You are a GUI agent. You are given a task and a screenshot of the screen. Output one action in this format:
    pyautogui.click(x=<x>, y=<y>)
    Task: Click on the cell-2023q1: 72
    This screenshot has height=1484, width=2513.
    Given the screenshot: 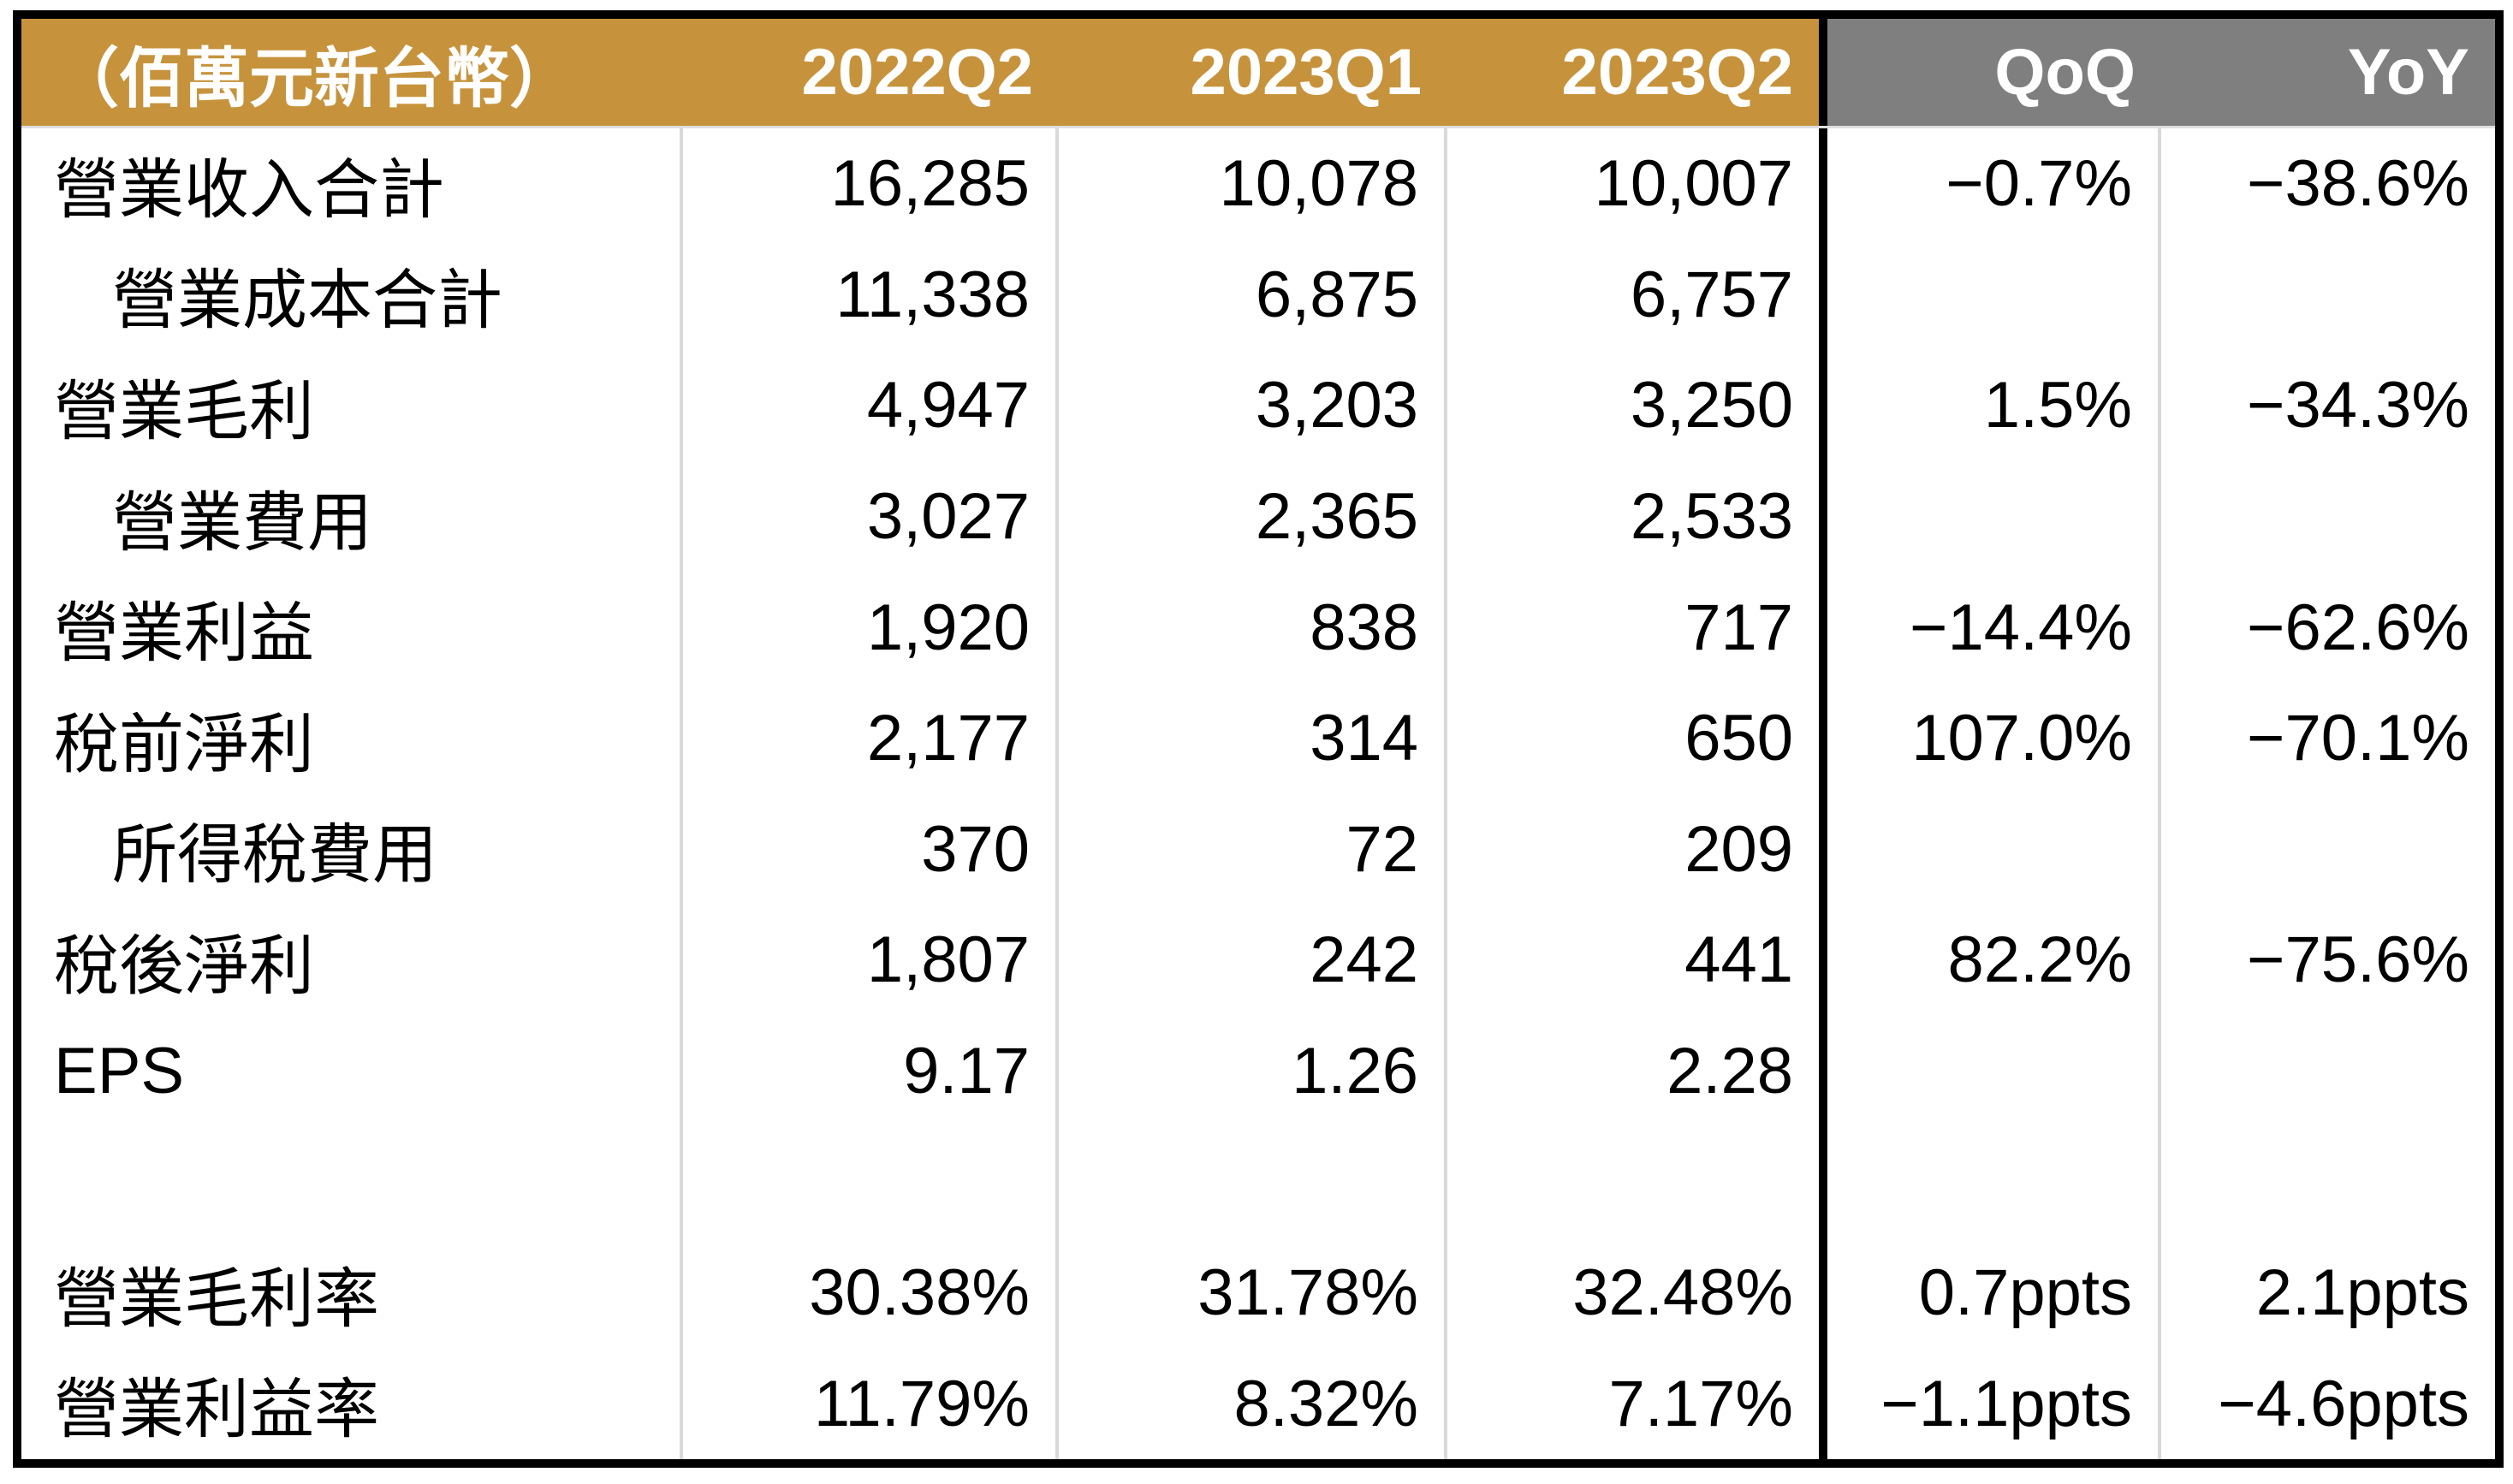 What is the action you would take?
    pyautogui.click(x=1253, y=849)
    